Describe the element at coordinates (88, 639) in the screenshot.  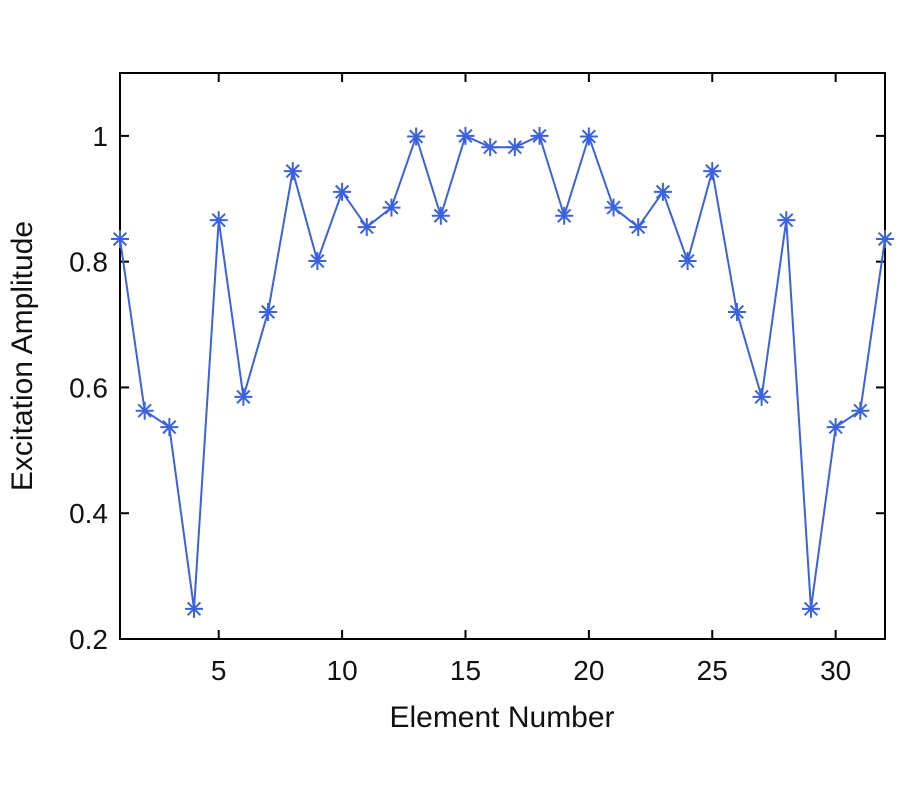
I see `y-tick-label: 0.2` at that location.